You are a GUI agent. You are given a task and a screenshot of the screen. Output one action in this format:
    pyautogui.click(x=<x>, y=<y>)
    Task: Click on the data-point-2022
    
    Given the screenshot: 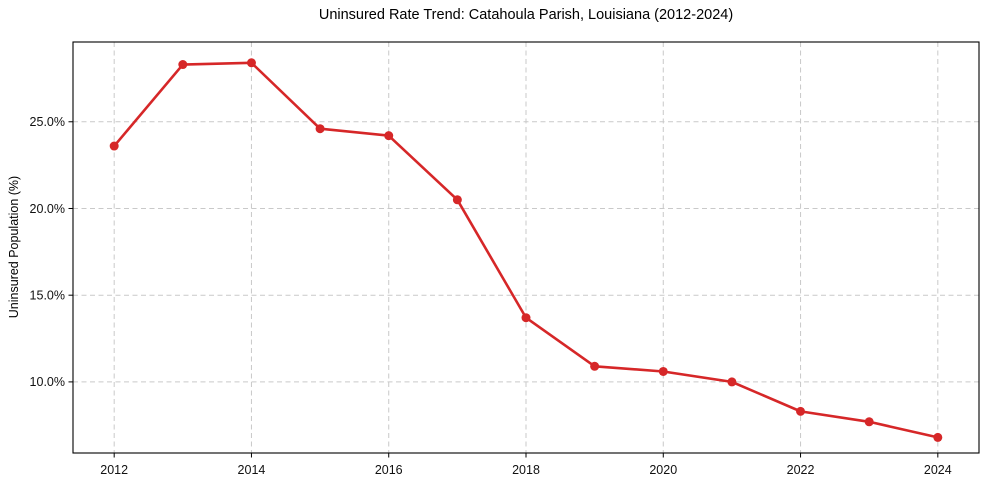 What is the action you would take?
    pyautogui.click(x=801, y=411)
    